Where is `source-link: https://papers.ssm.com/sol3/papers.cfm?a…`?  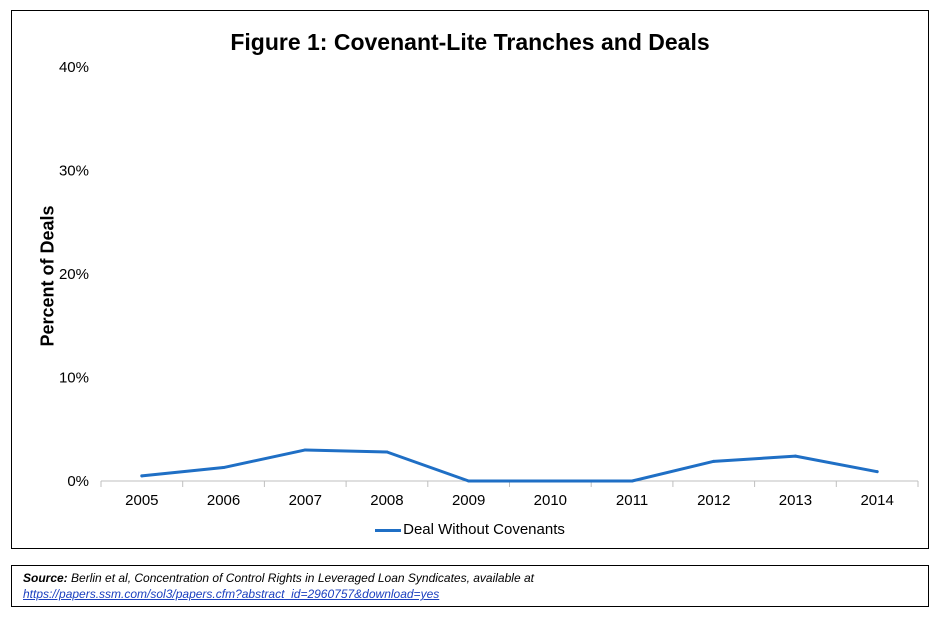
source-link: https://papers.ssm.com/sol3/papers.cfm?a… is located at coordinates (231, 594).